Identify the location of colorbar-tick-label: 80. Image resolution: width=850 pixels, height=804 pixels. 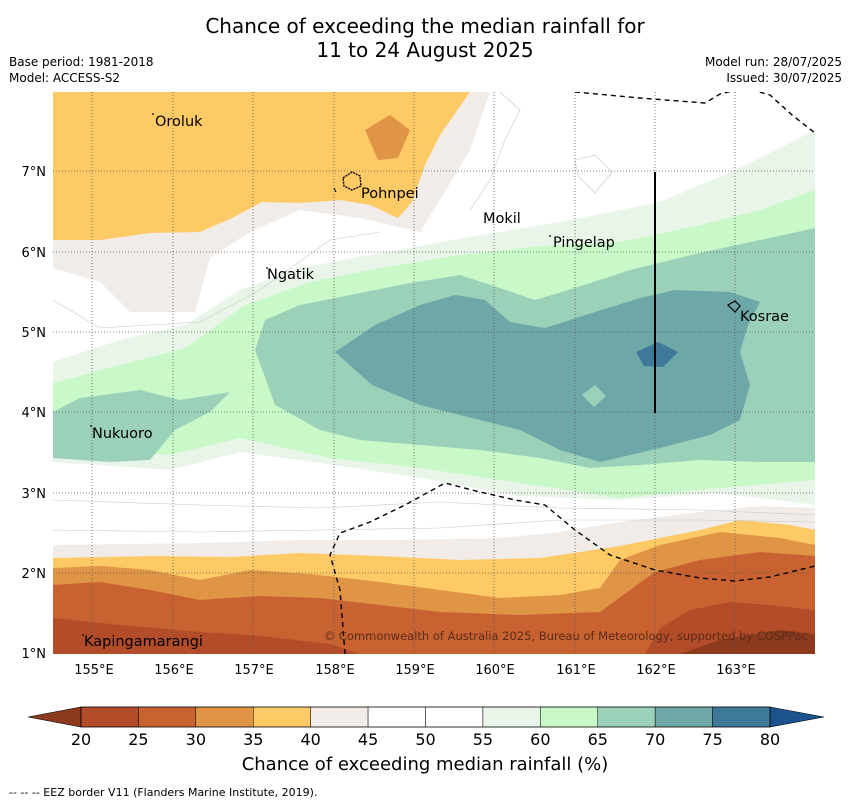
(770, 739).